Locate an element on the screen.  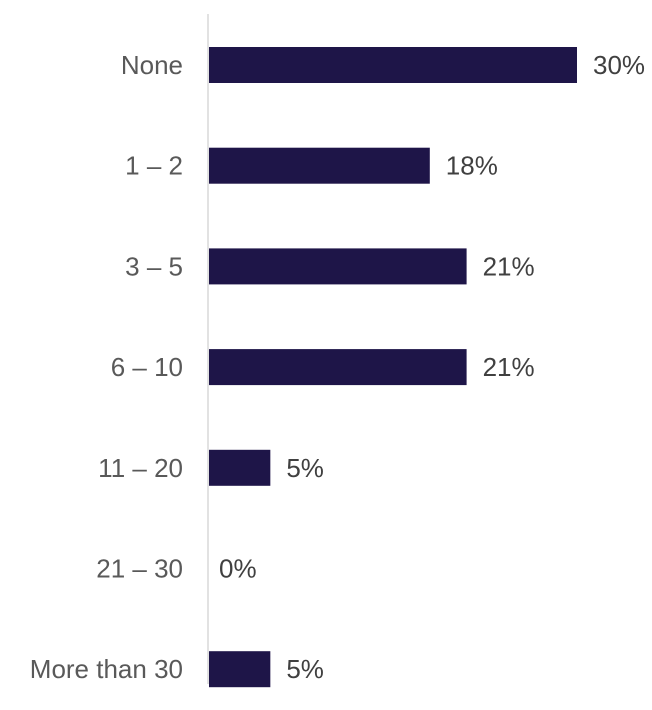
category-label-3-5: 3 – 5 is located at coordinates (154, 266).